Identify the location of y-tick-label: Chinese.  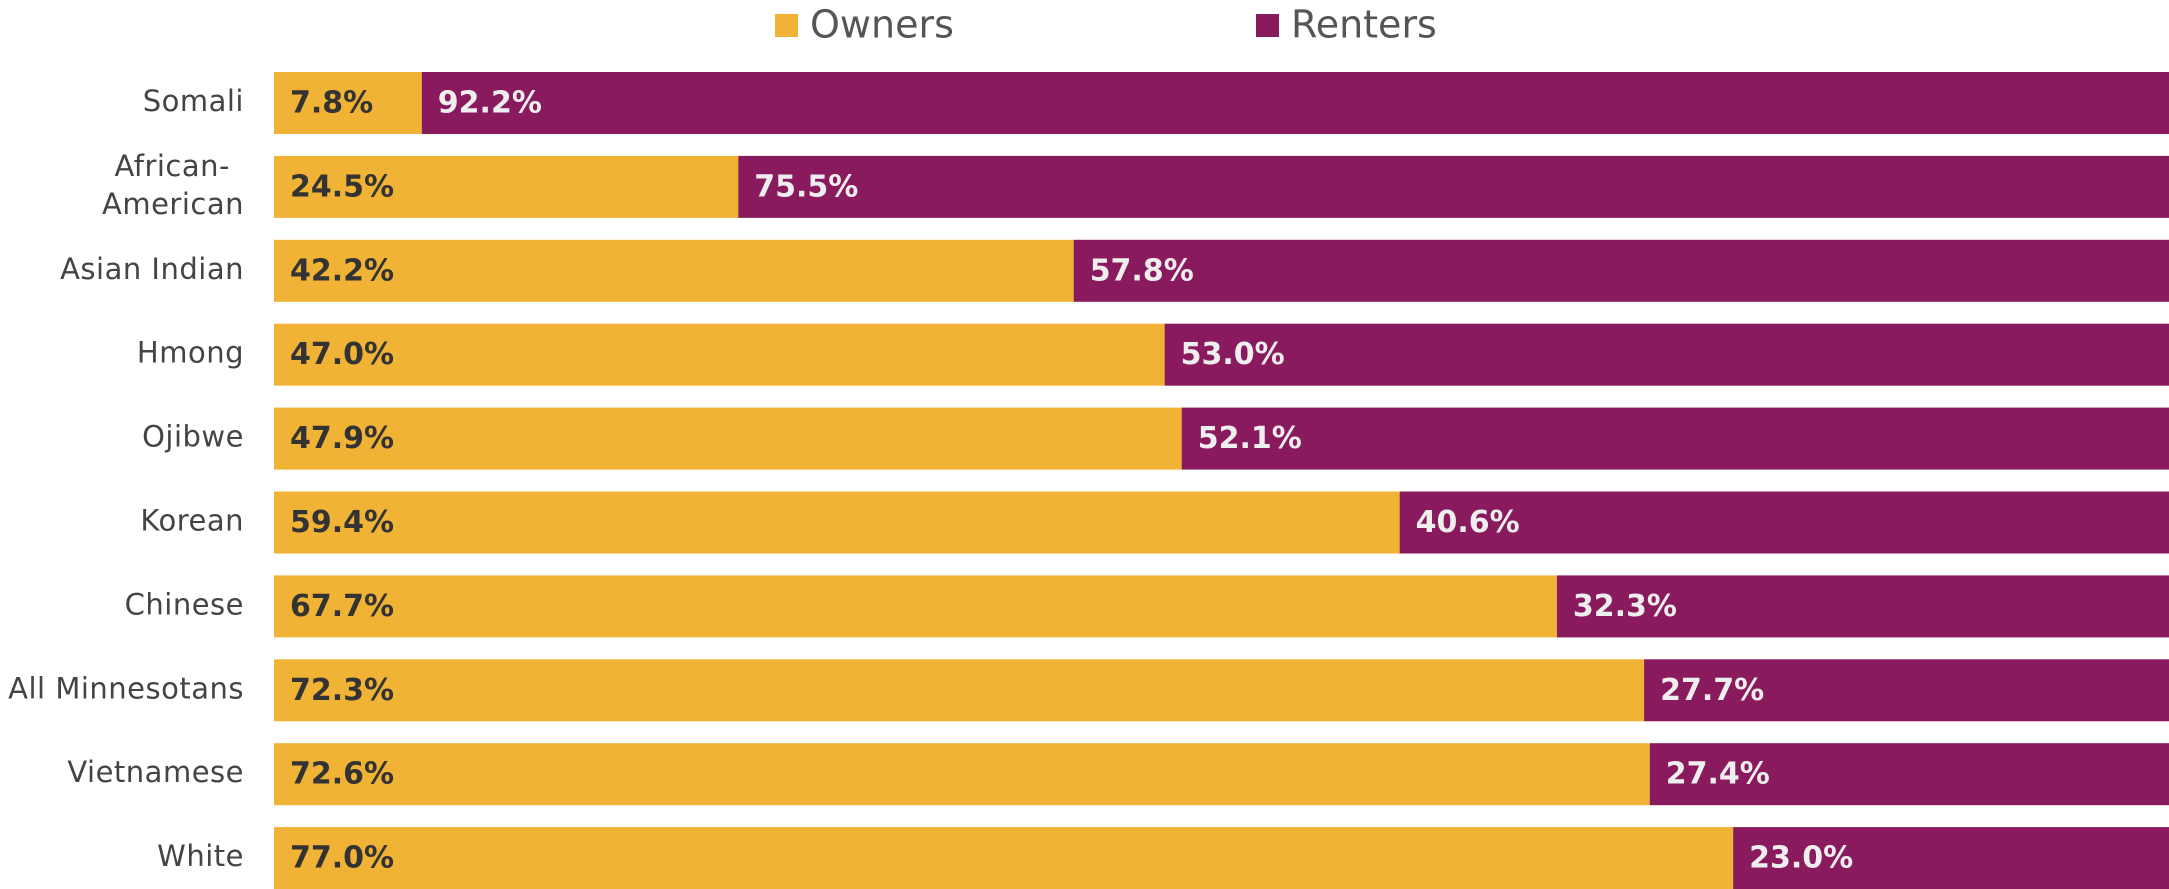
(184, 604).